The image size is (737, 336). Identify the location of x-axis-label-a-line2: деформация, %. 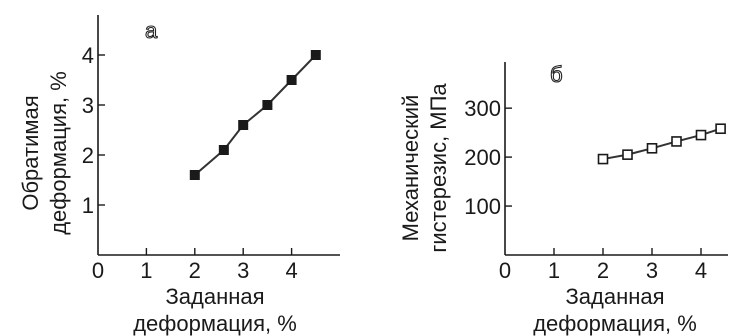
(215, 323).